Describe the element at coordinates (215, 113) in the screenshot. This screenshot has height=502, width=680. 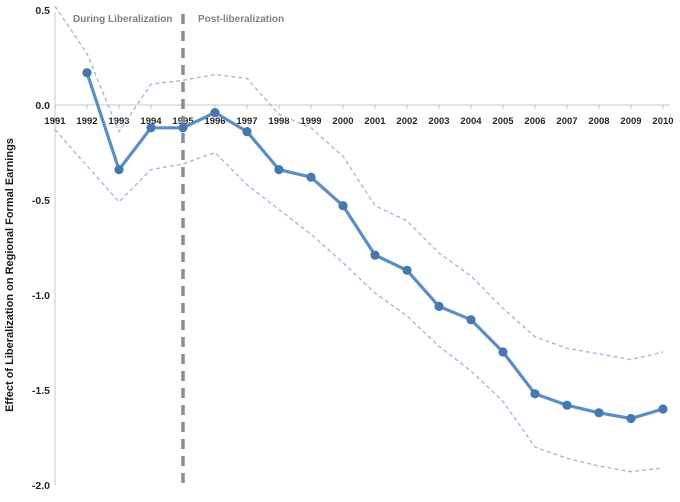
I see `data-point-1996` at that location.